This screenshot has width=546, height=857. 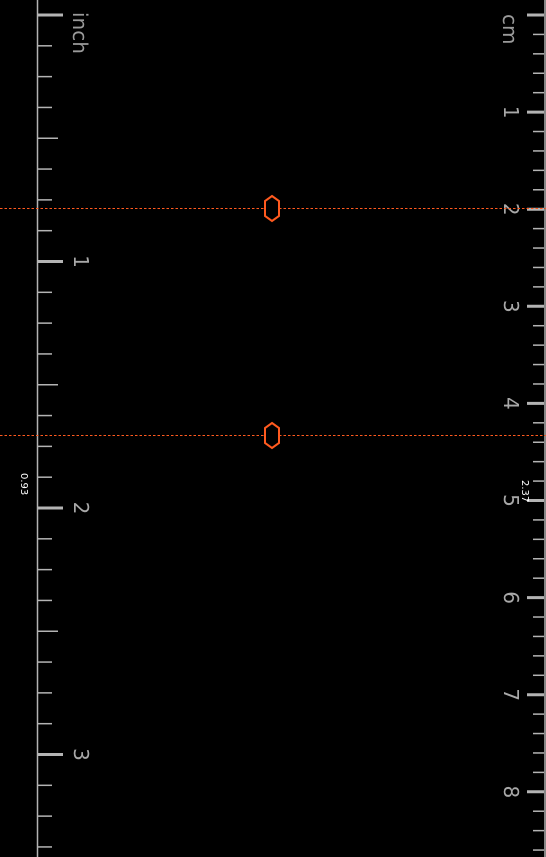 I want to click on inch-ticks, so click(x=50, y=430).